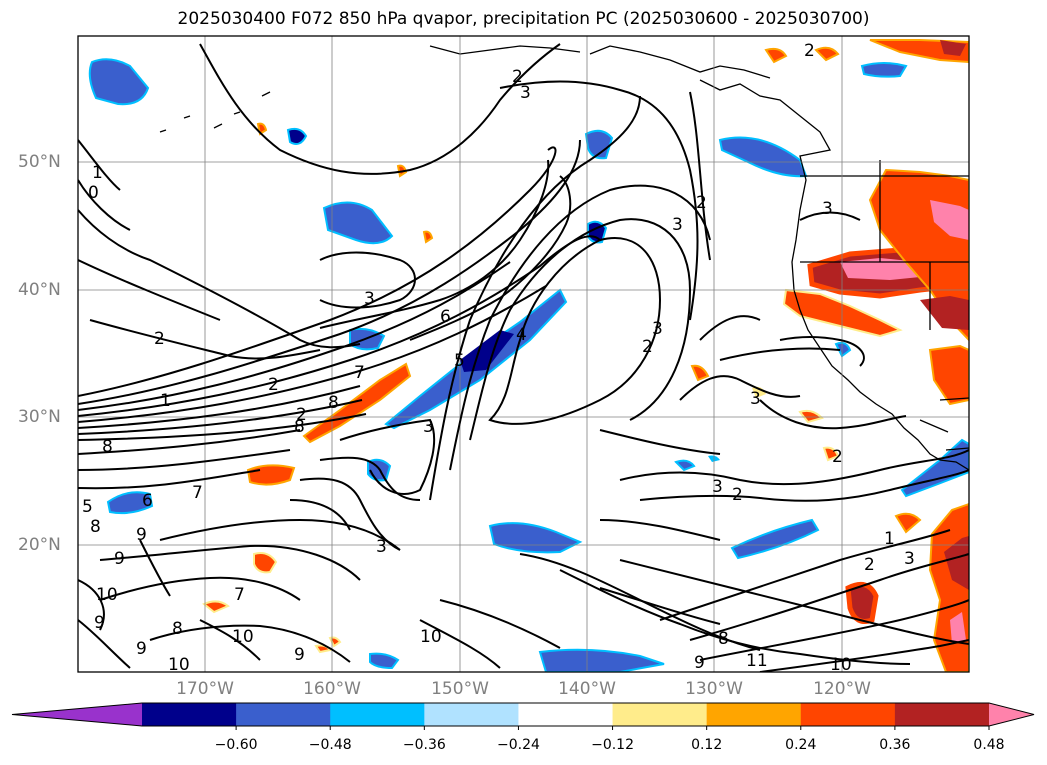  Describe the element at coordinates (77, 714) in the screenshot. I see `colorbar-extend-low` at that location.